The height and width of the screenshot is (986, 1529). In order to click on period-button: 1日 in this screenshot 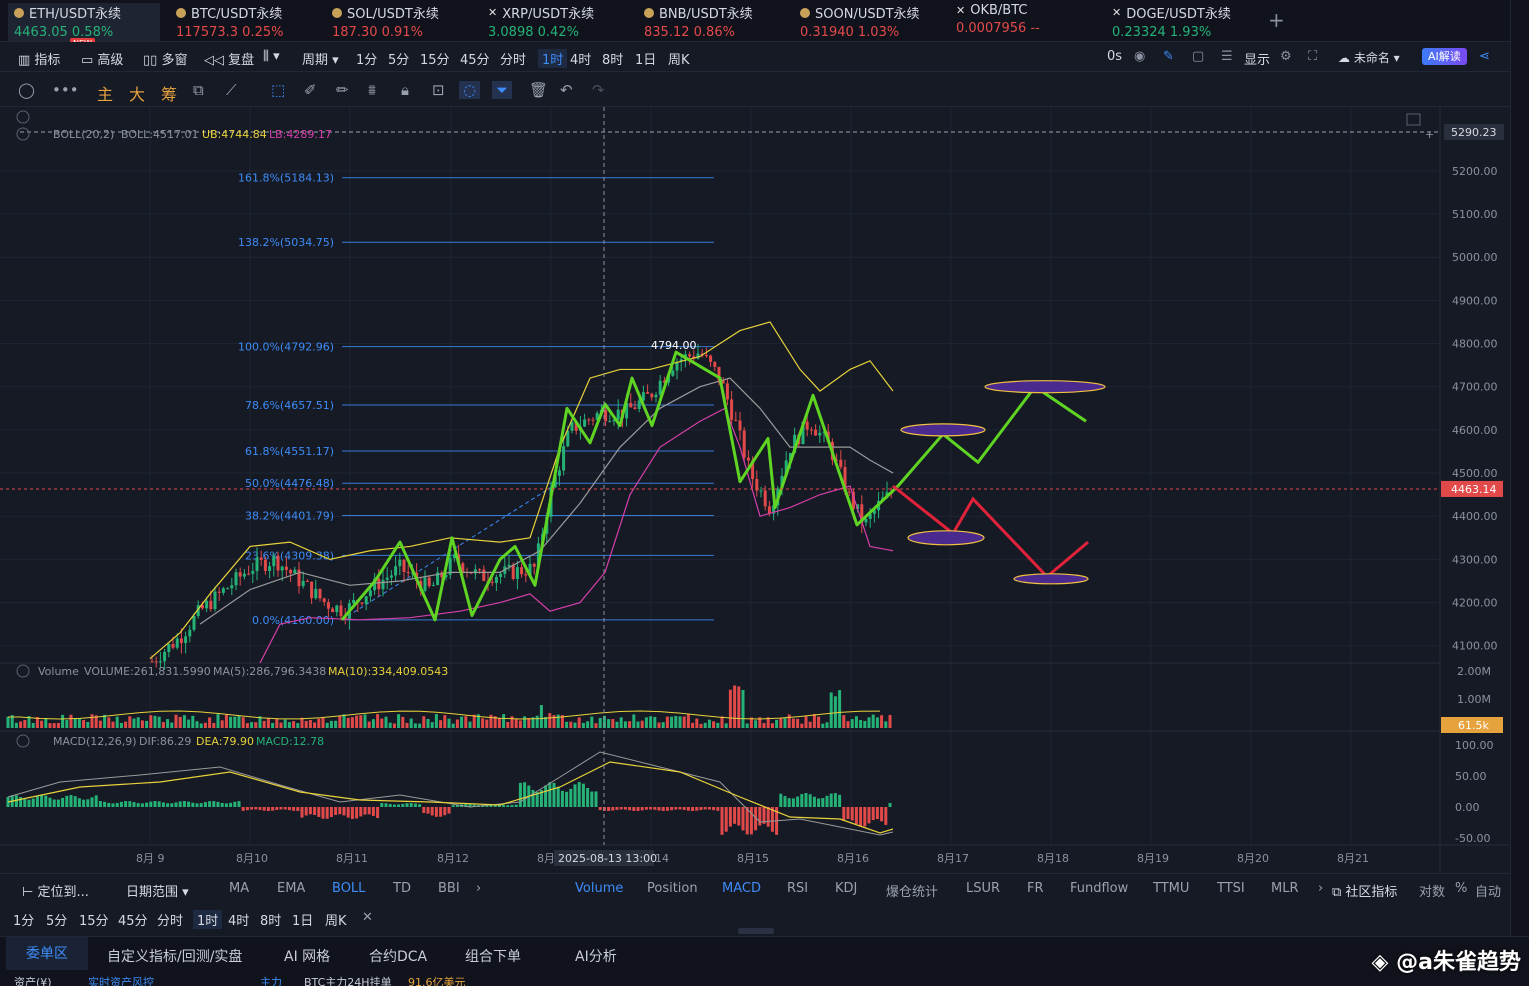, I will do `click(303, 921)`.